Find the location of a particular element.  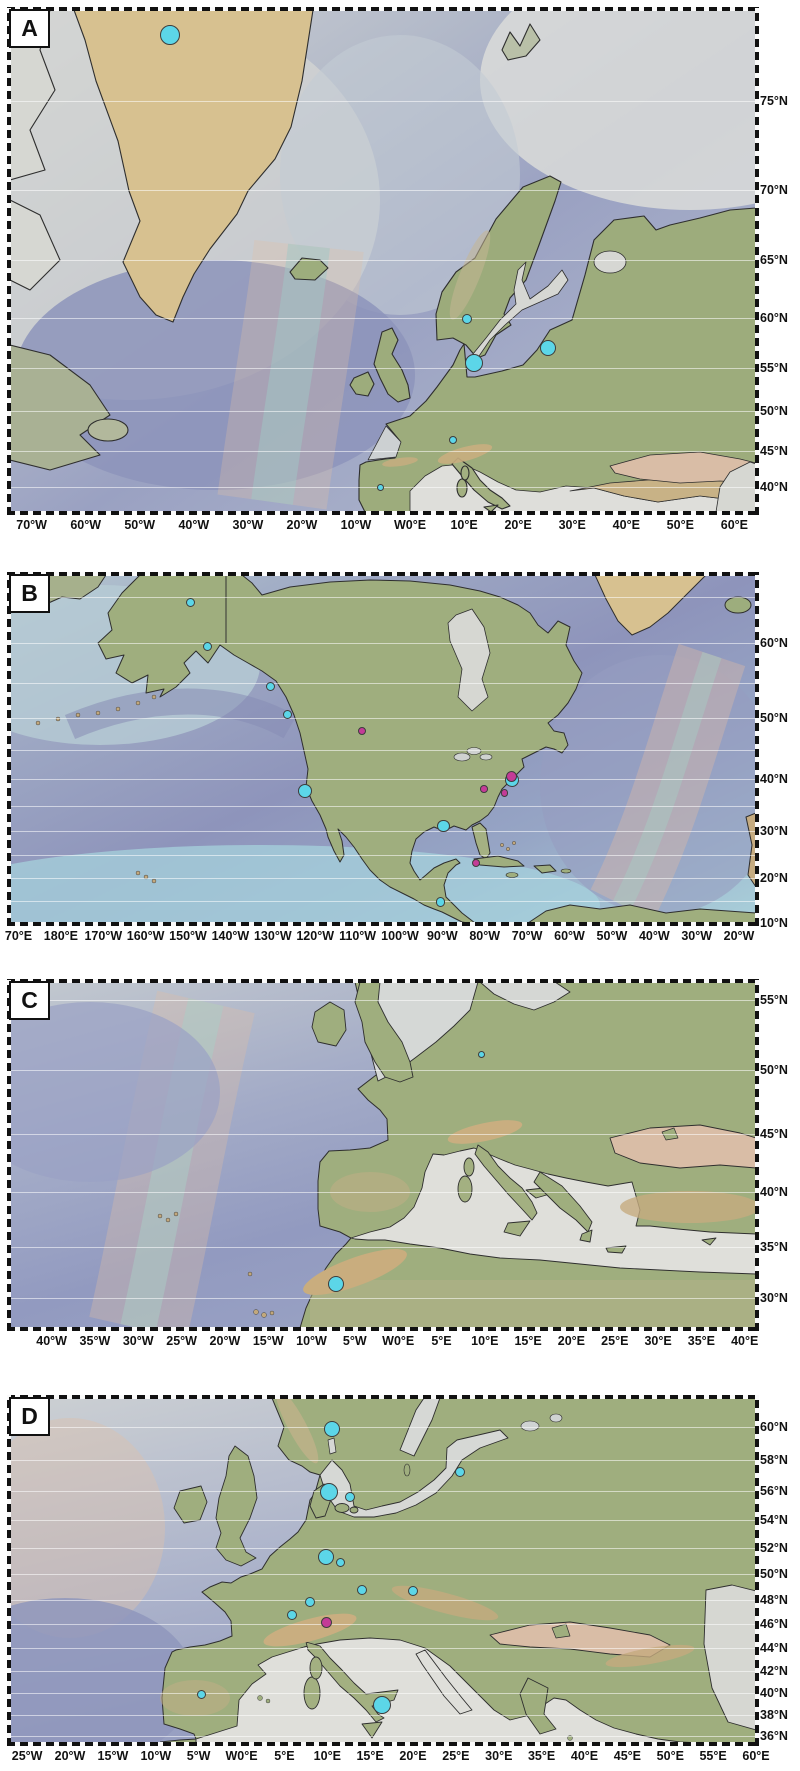

lon-tick-label: 35°W is located at coordinates (95, 1341).